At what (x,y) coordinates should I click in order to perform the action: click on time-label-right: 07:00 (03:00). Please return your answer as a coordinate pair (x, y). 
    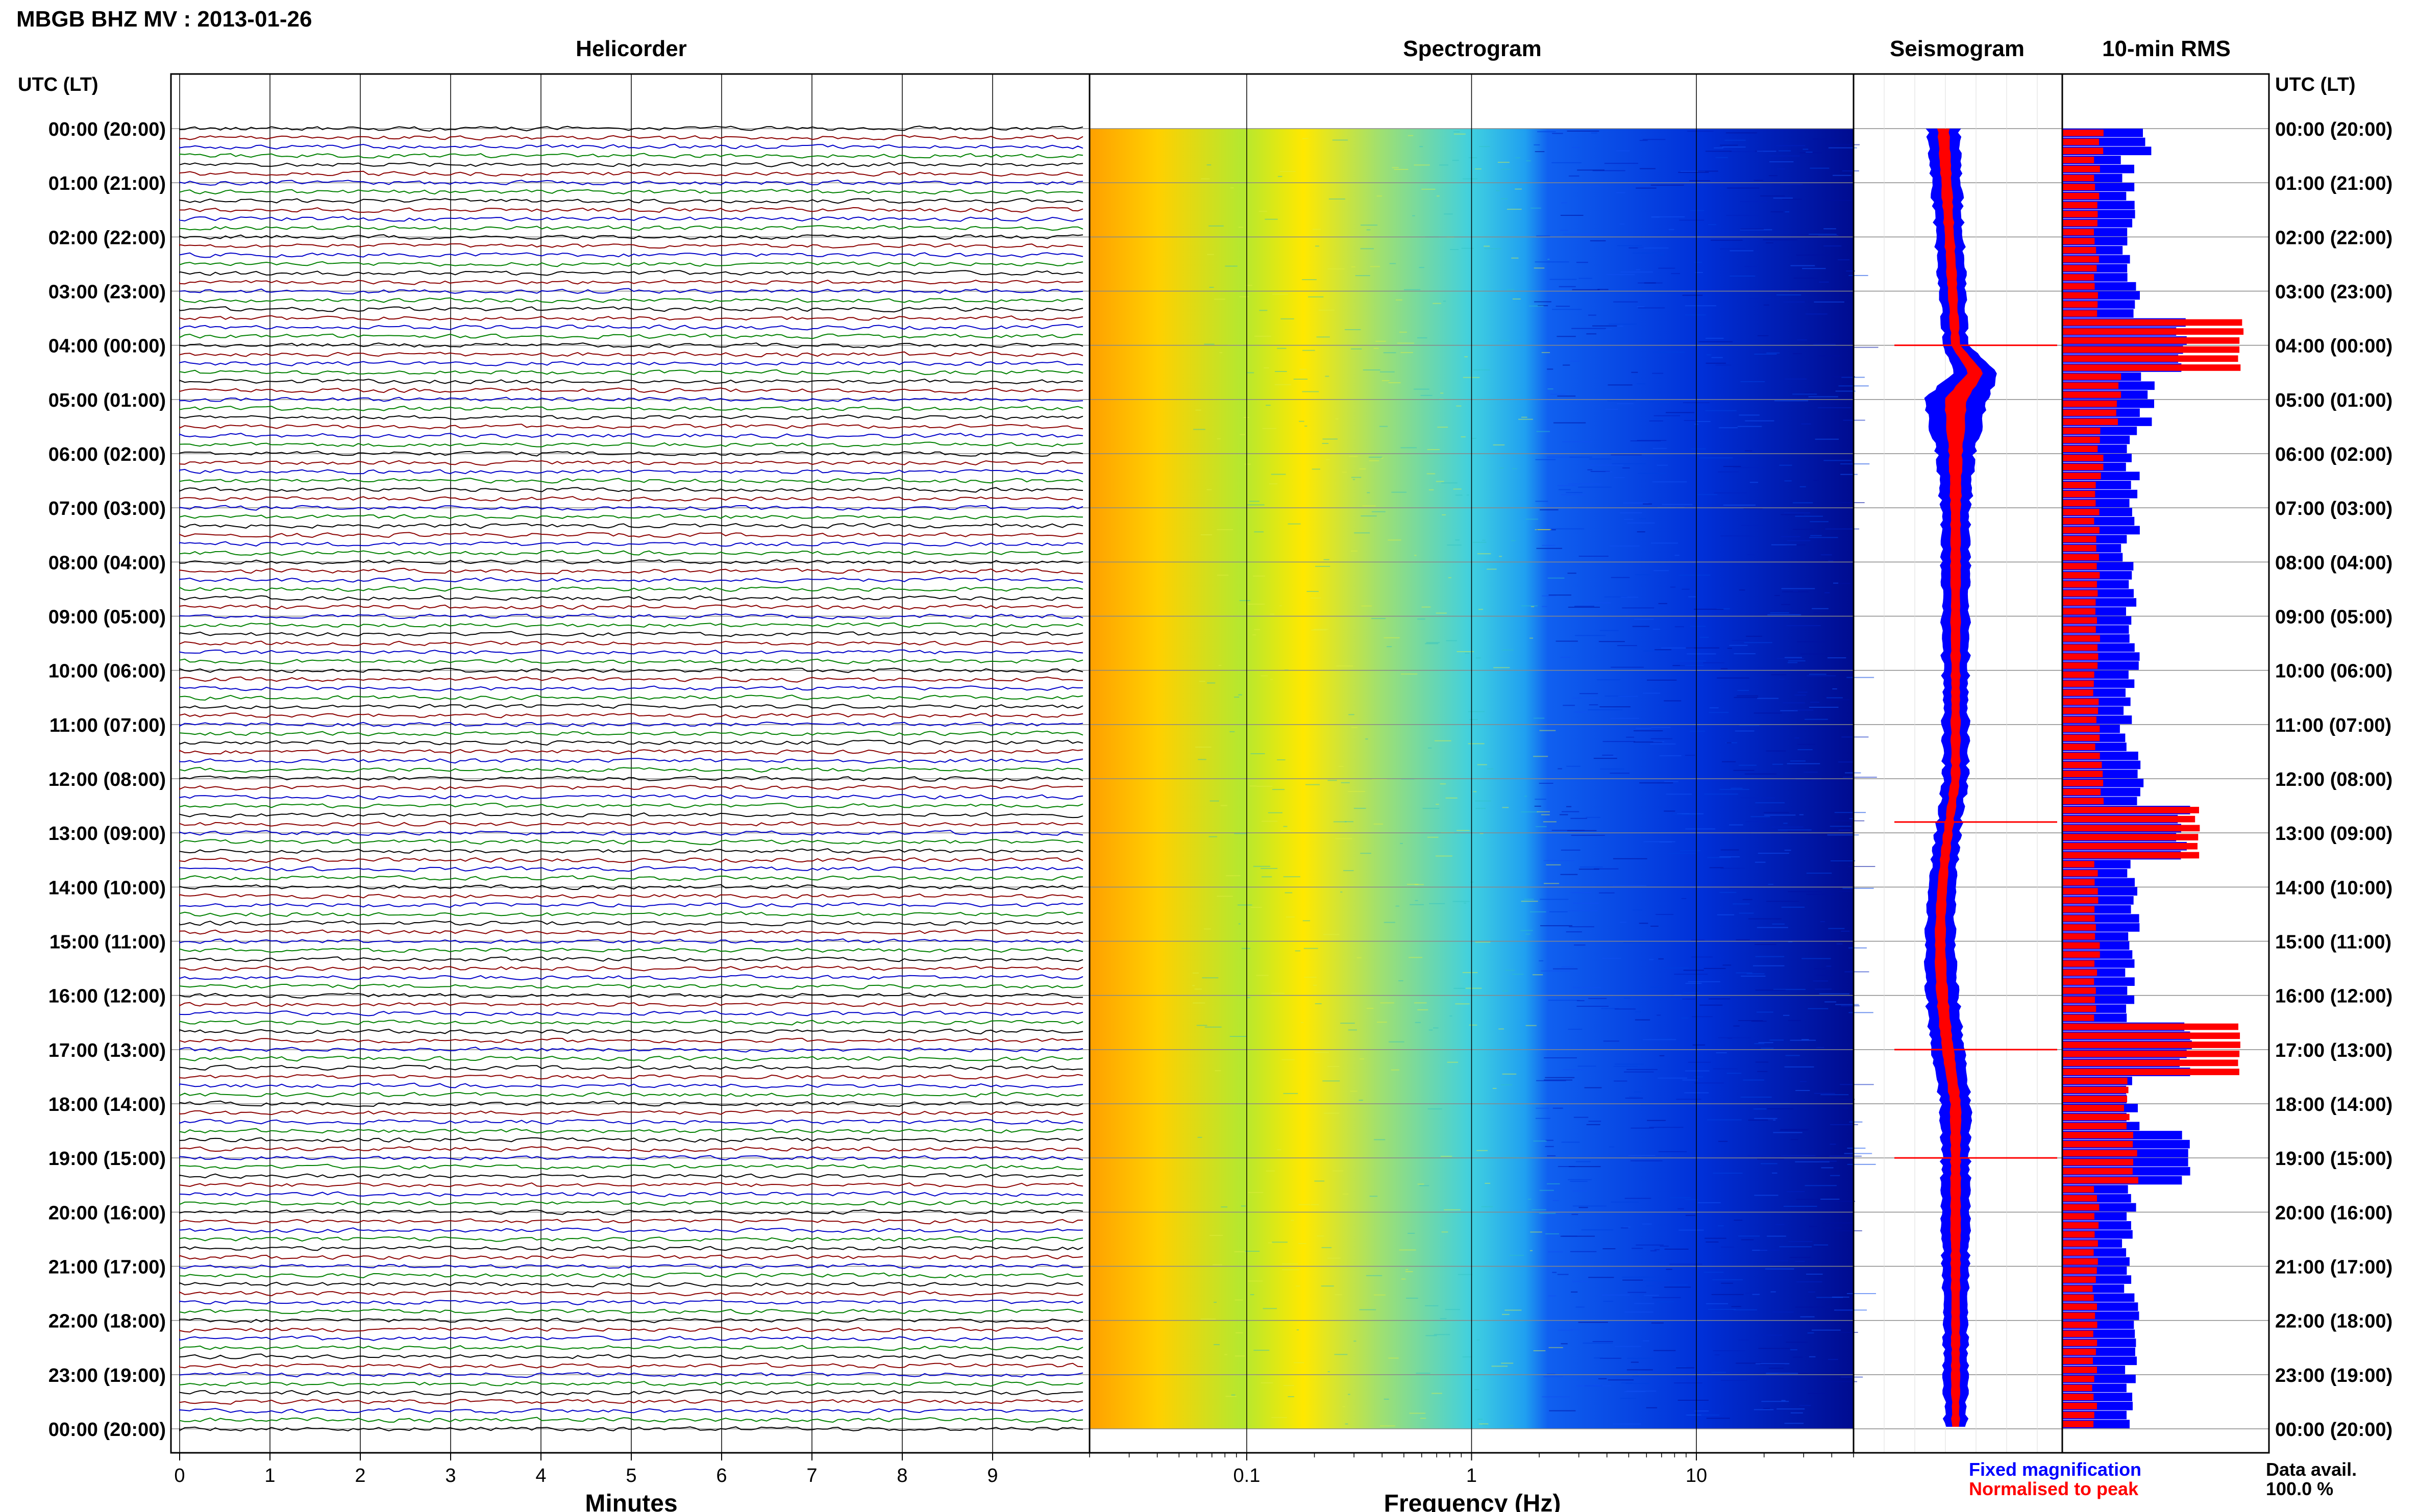
    Looking at the image, I should click on (2333, 508).